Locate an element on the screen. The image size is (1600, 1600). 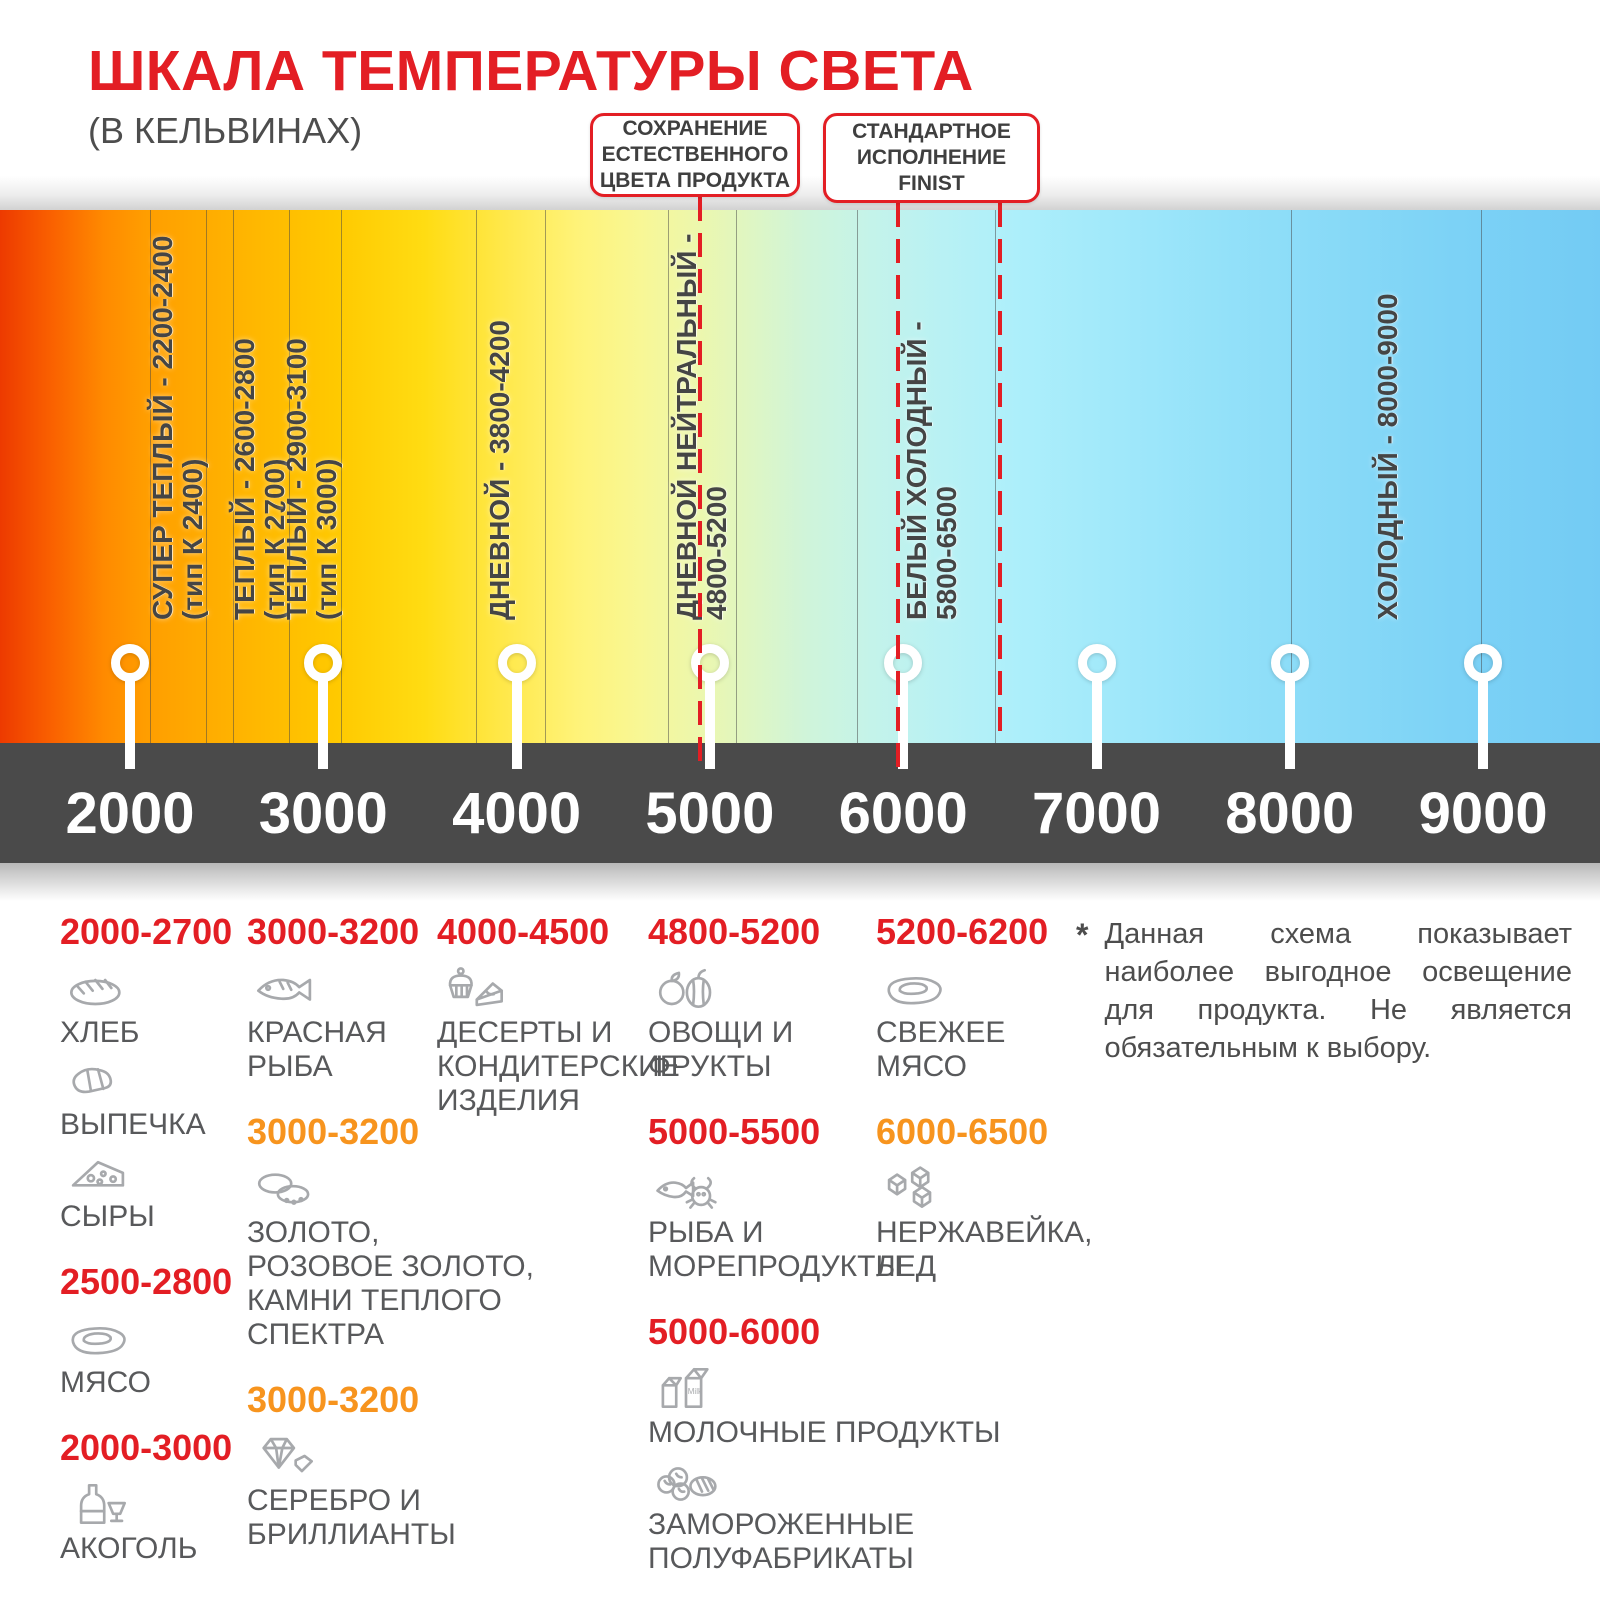
kelvin-range-label: 5000-5500 is located at coordinates (734, 1131).